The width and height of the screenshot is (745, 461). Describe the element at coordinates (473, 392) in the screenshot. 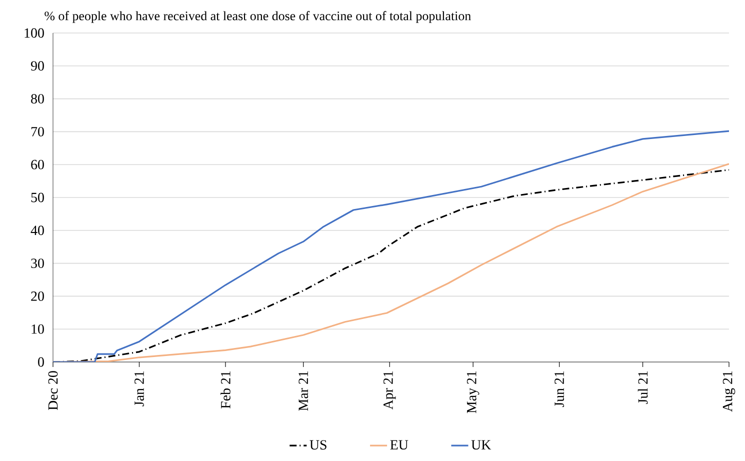

I see `x-tick-label: May 21` at that location.